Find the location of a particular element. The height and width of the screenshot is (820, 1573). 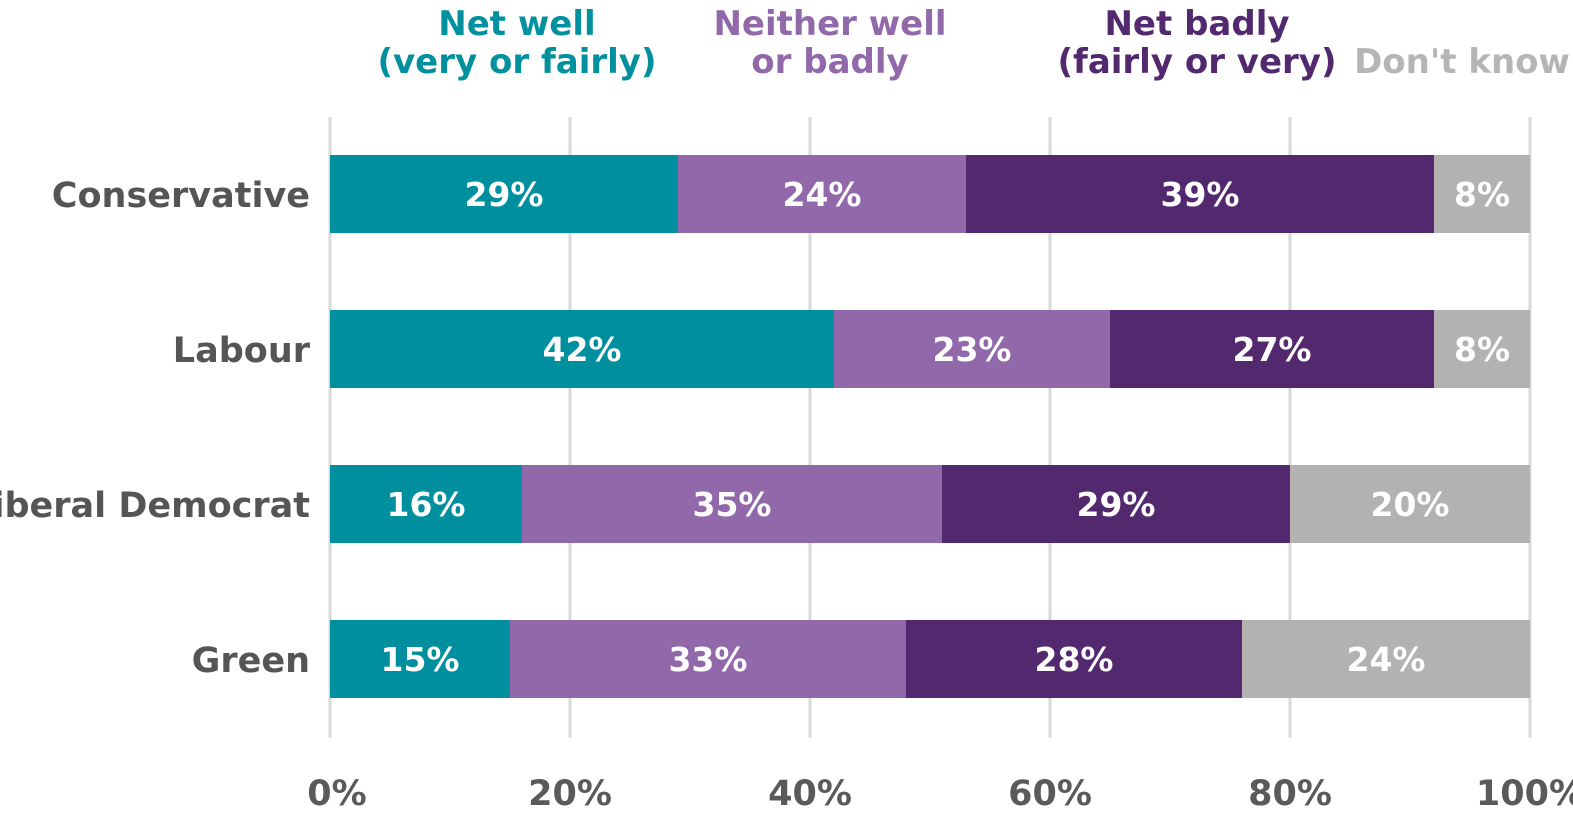

bar-value-label: 15% is located at coordinates (420, 659).